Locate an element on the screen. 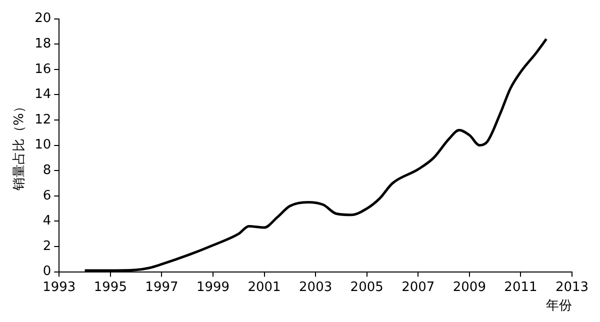  x-tick-label: 2007 is located at coordinates (418, 287).